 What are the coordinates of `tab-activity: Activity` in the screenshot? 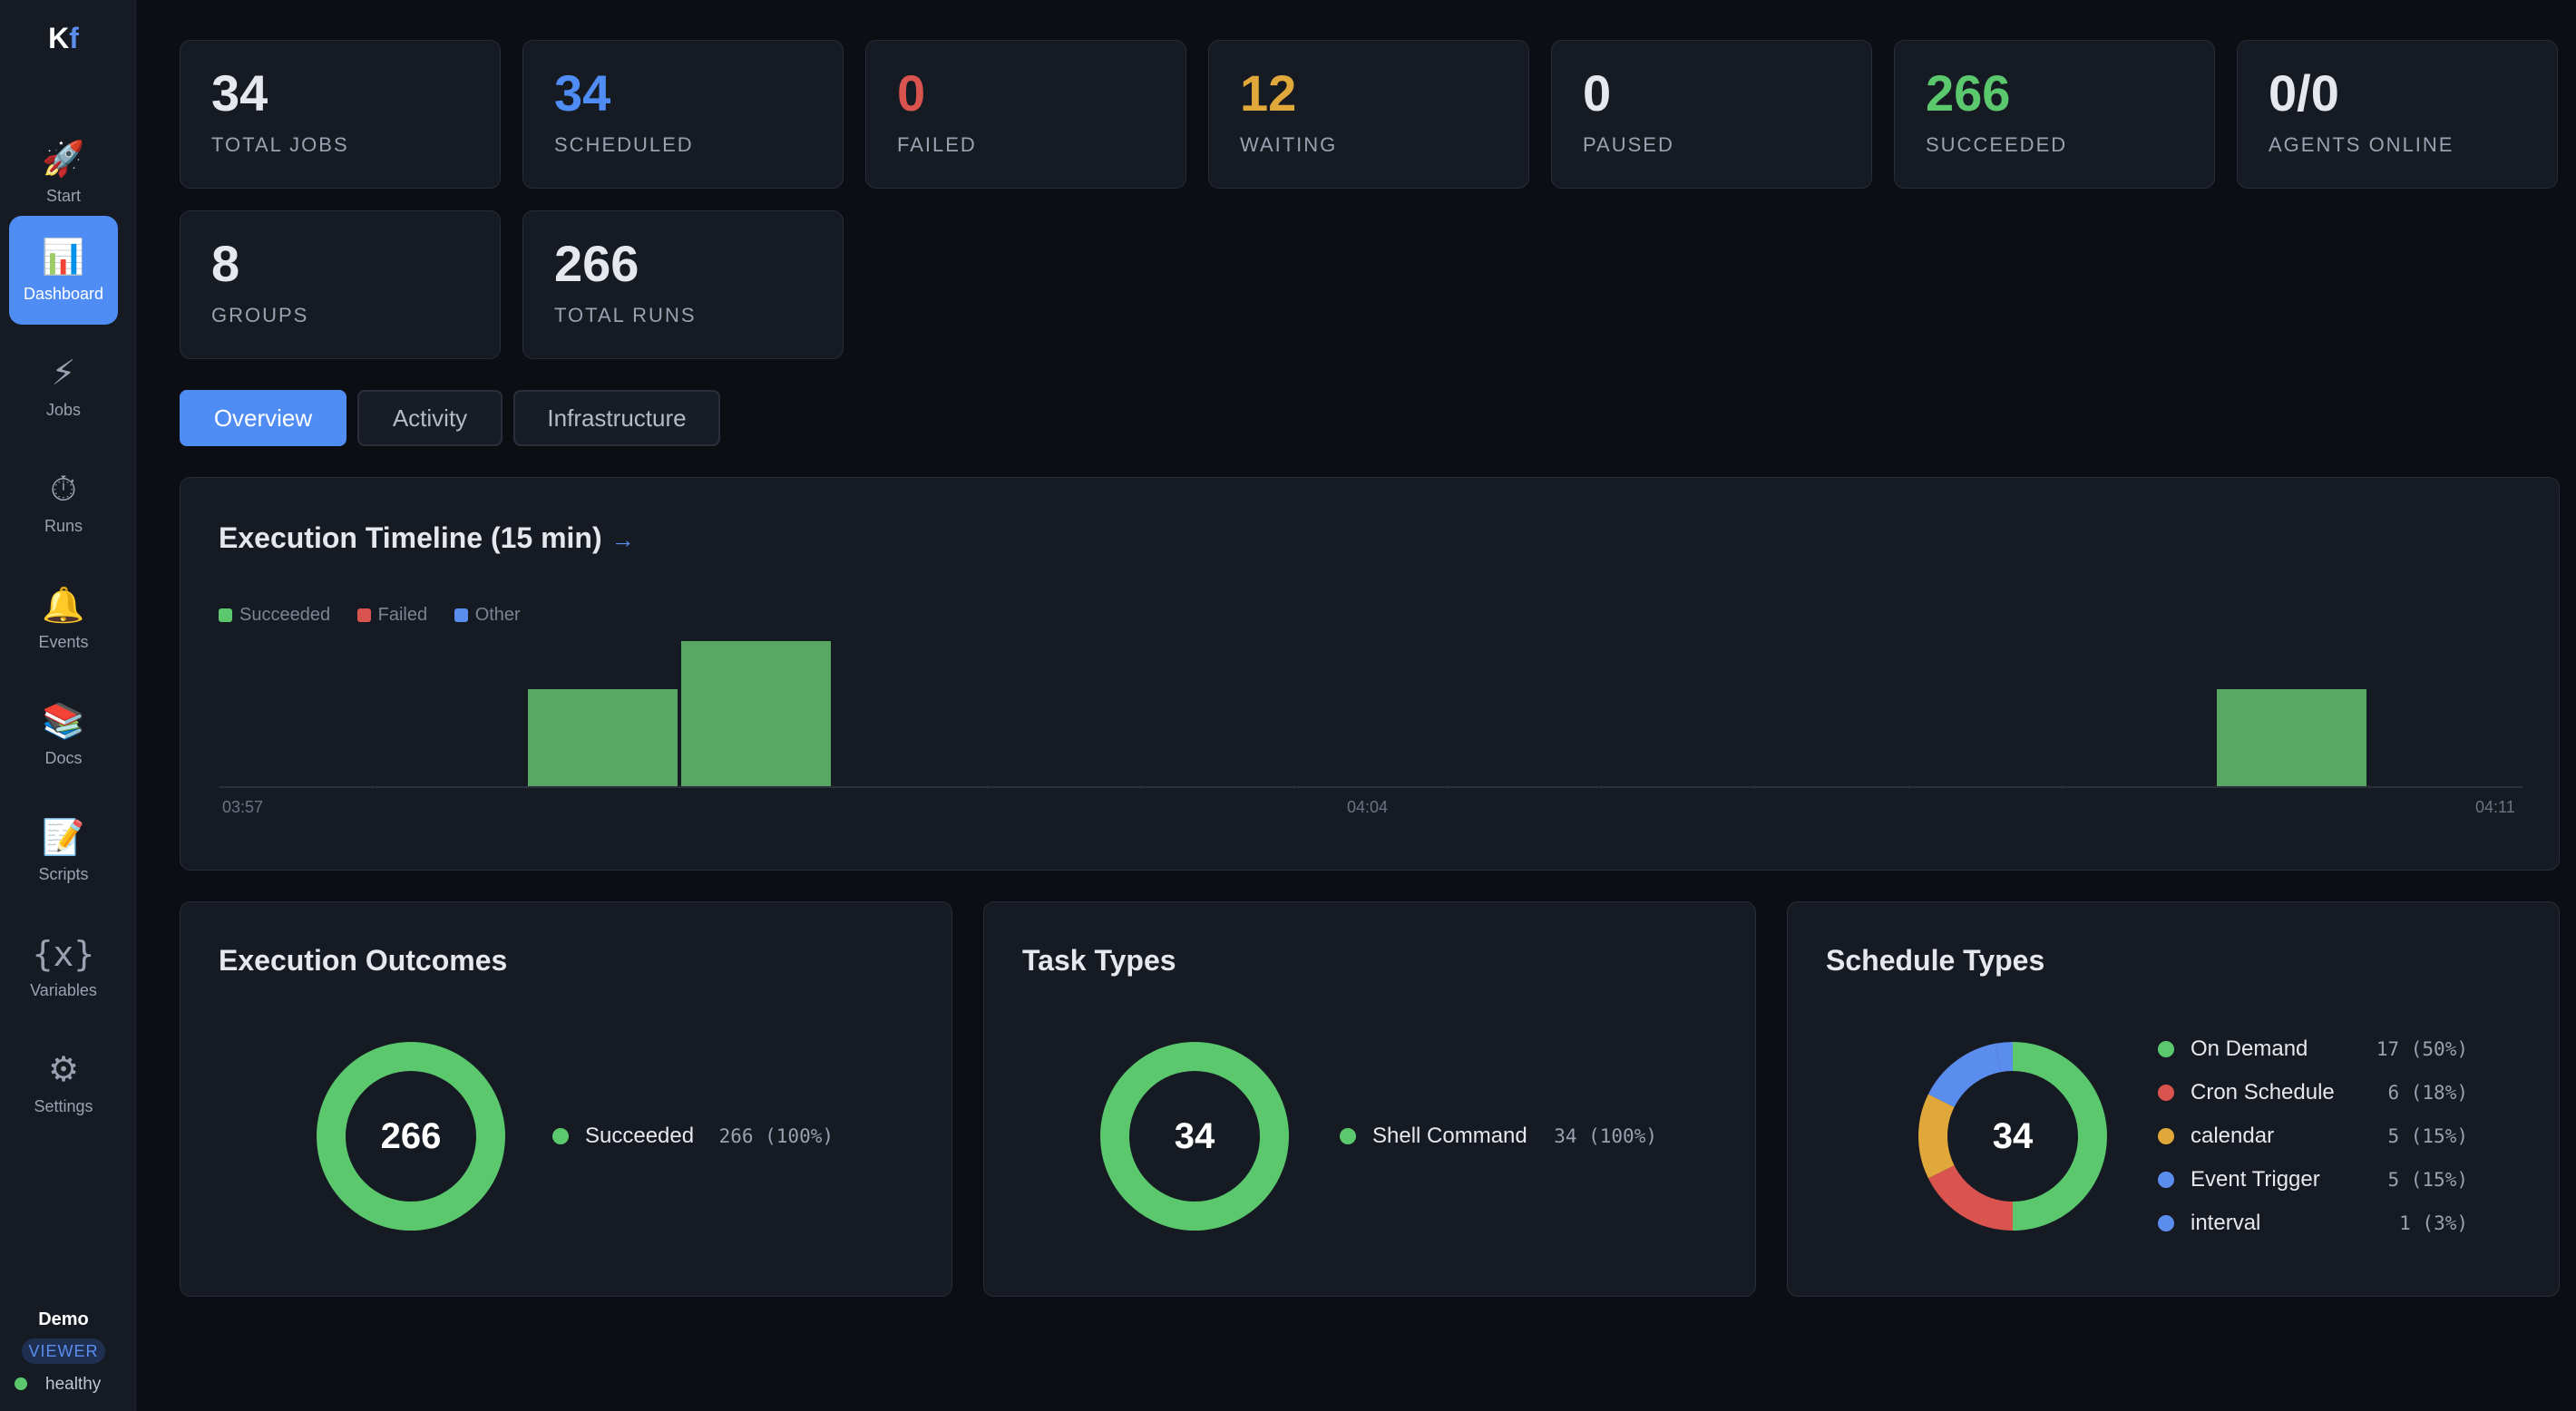 It's located at (430, 418).